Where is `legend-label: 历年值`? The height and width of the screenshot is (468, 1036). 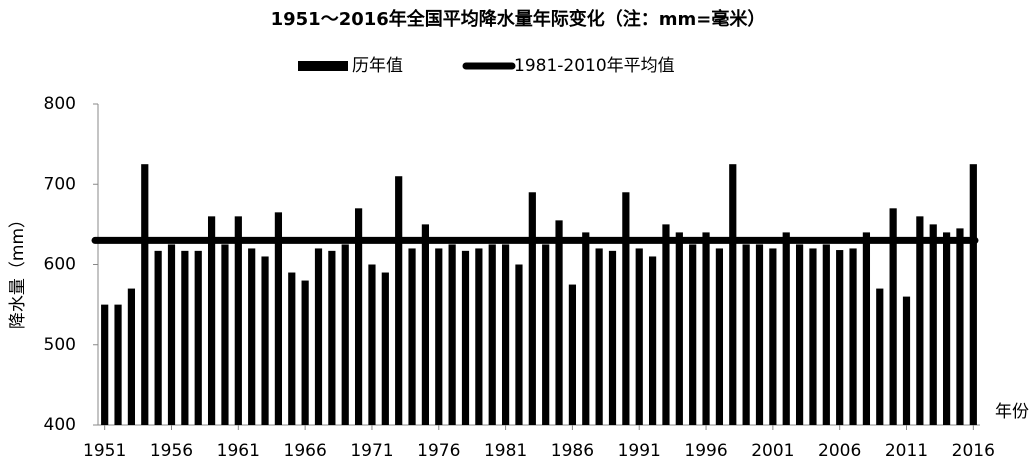 legend-label: 历年值 is located at coordinates (377, 66).